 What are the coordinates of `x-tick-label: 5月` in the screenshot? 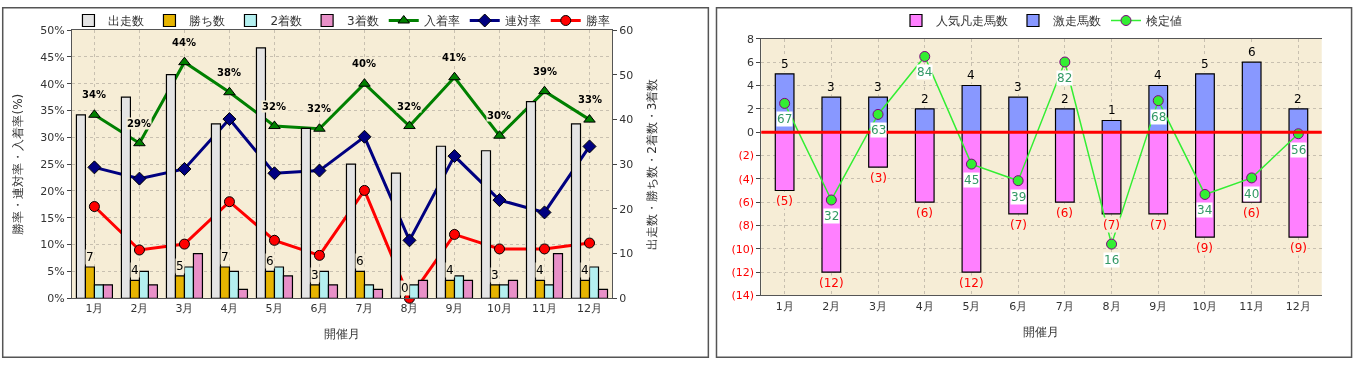 It's located at (971, 306).